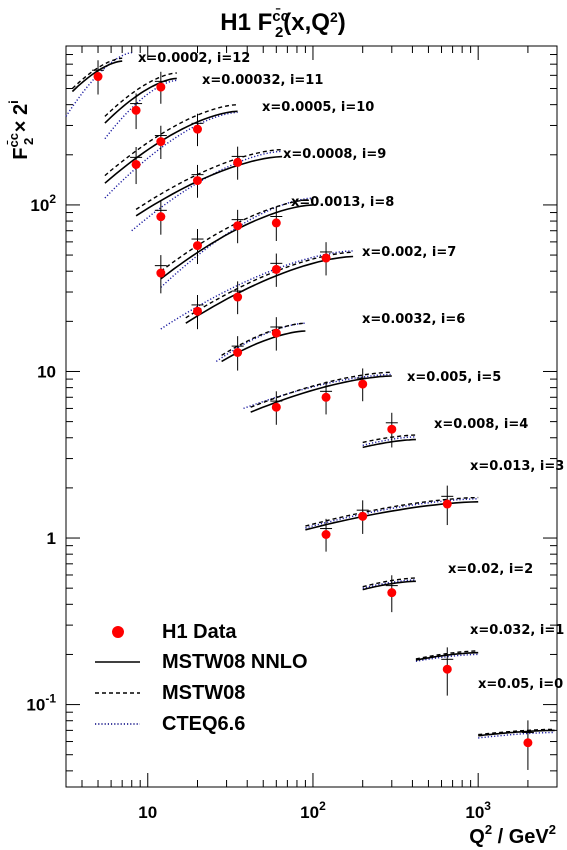 The image size is (567, 850). Describe the element at coordinates (512, 835) in the screenshot. I see `x-axis-label: Q2 / GeV2` at that location.